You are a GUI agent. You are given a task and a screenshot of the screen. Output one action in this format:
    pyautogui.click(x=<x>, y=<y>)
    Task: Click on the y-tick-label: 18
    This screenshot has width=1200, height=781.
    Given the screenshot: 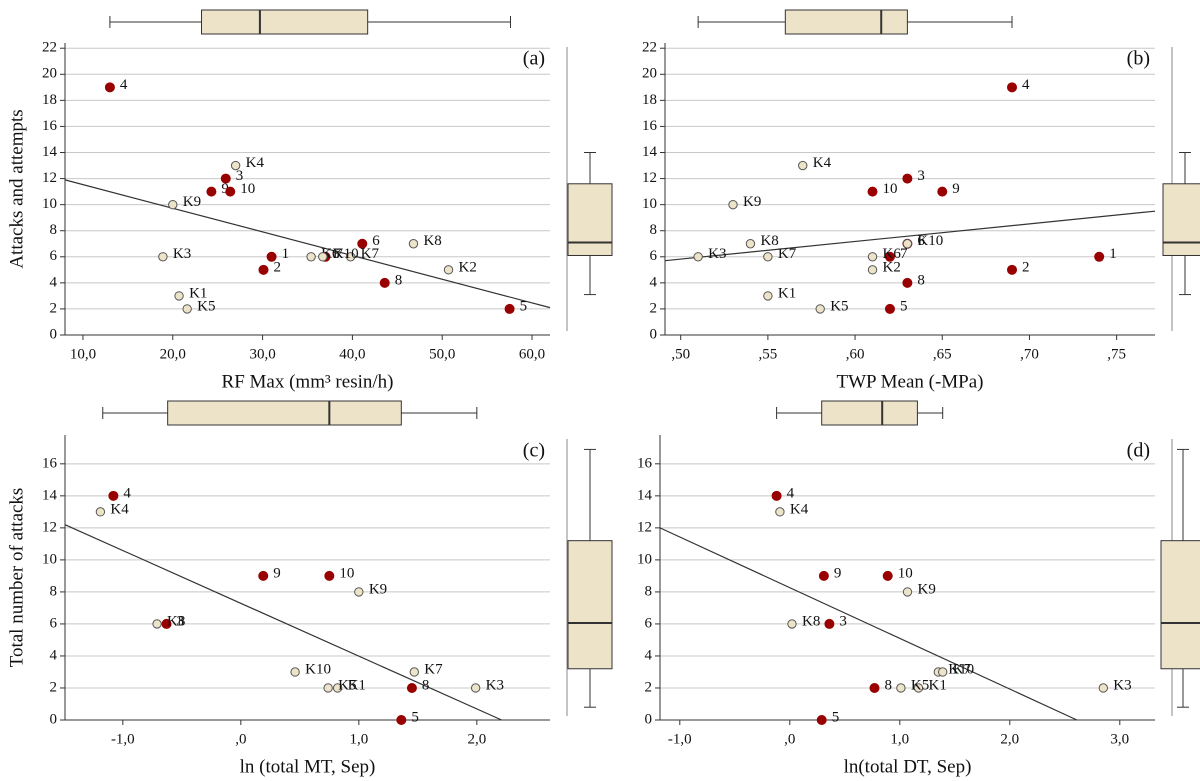 What is the action you would take?
    pyautogui.click(x=49, y=100)
    